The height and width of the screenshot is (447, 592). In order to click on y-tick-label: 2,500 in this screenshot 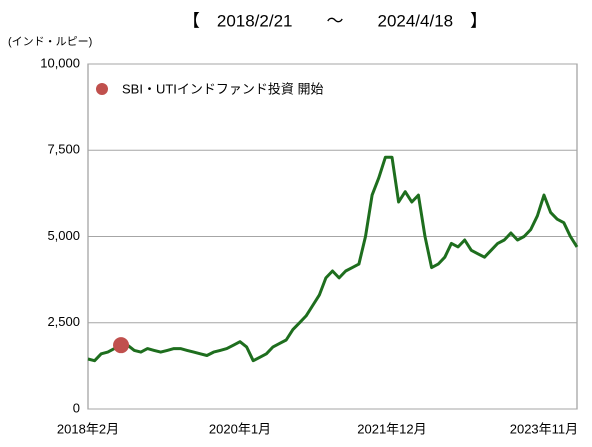, I will do `click(63, 321)`.